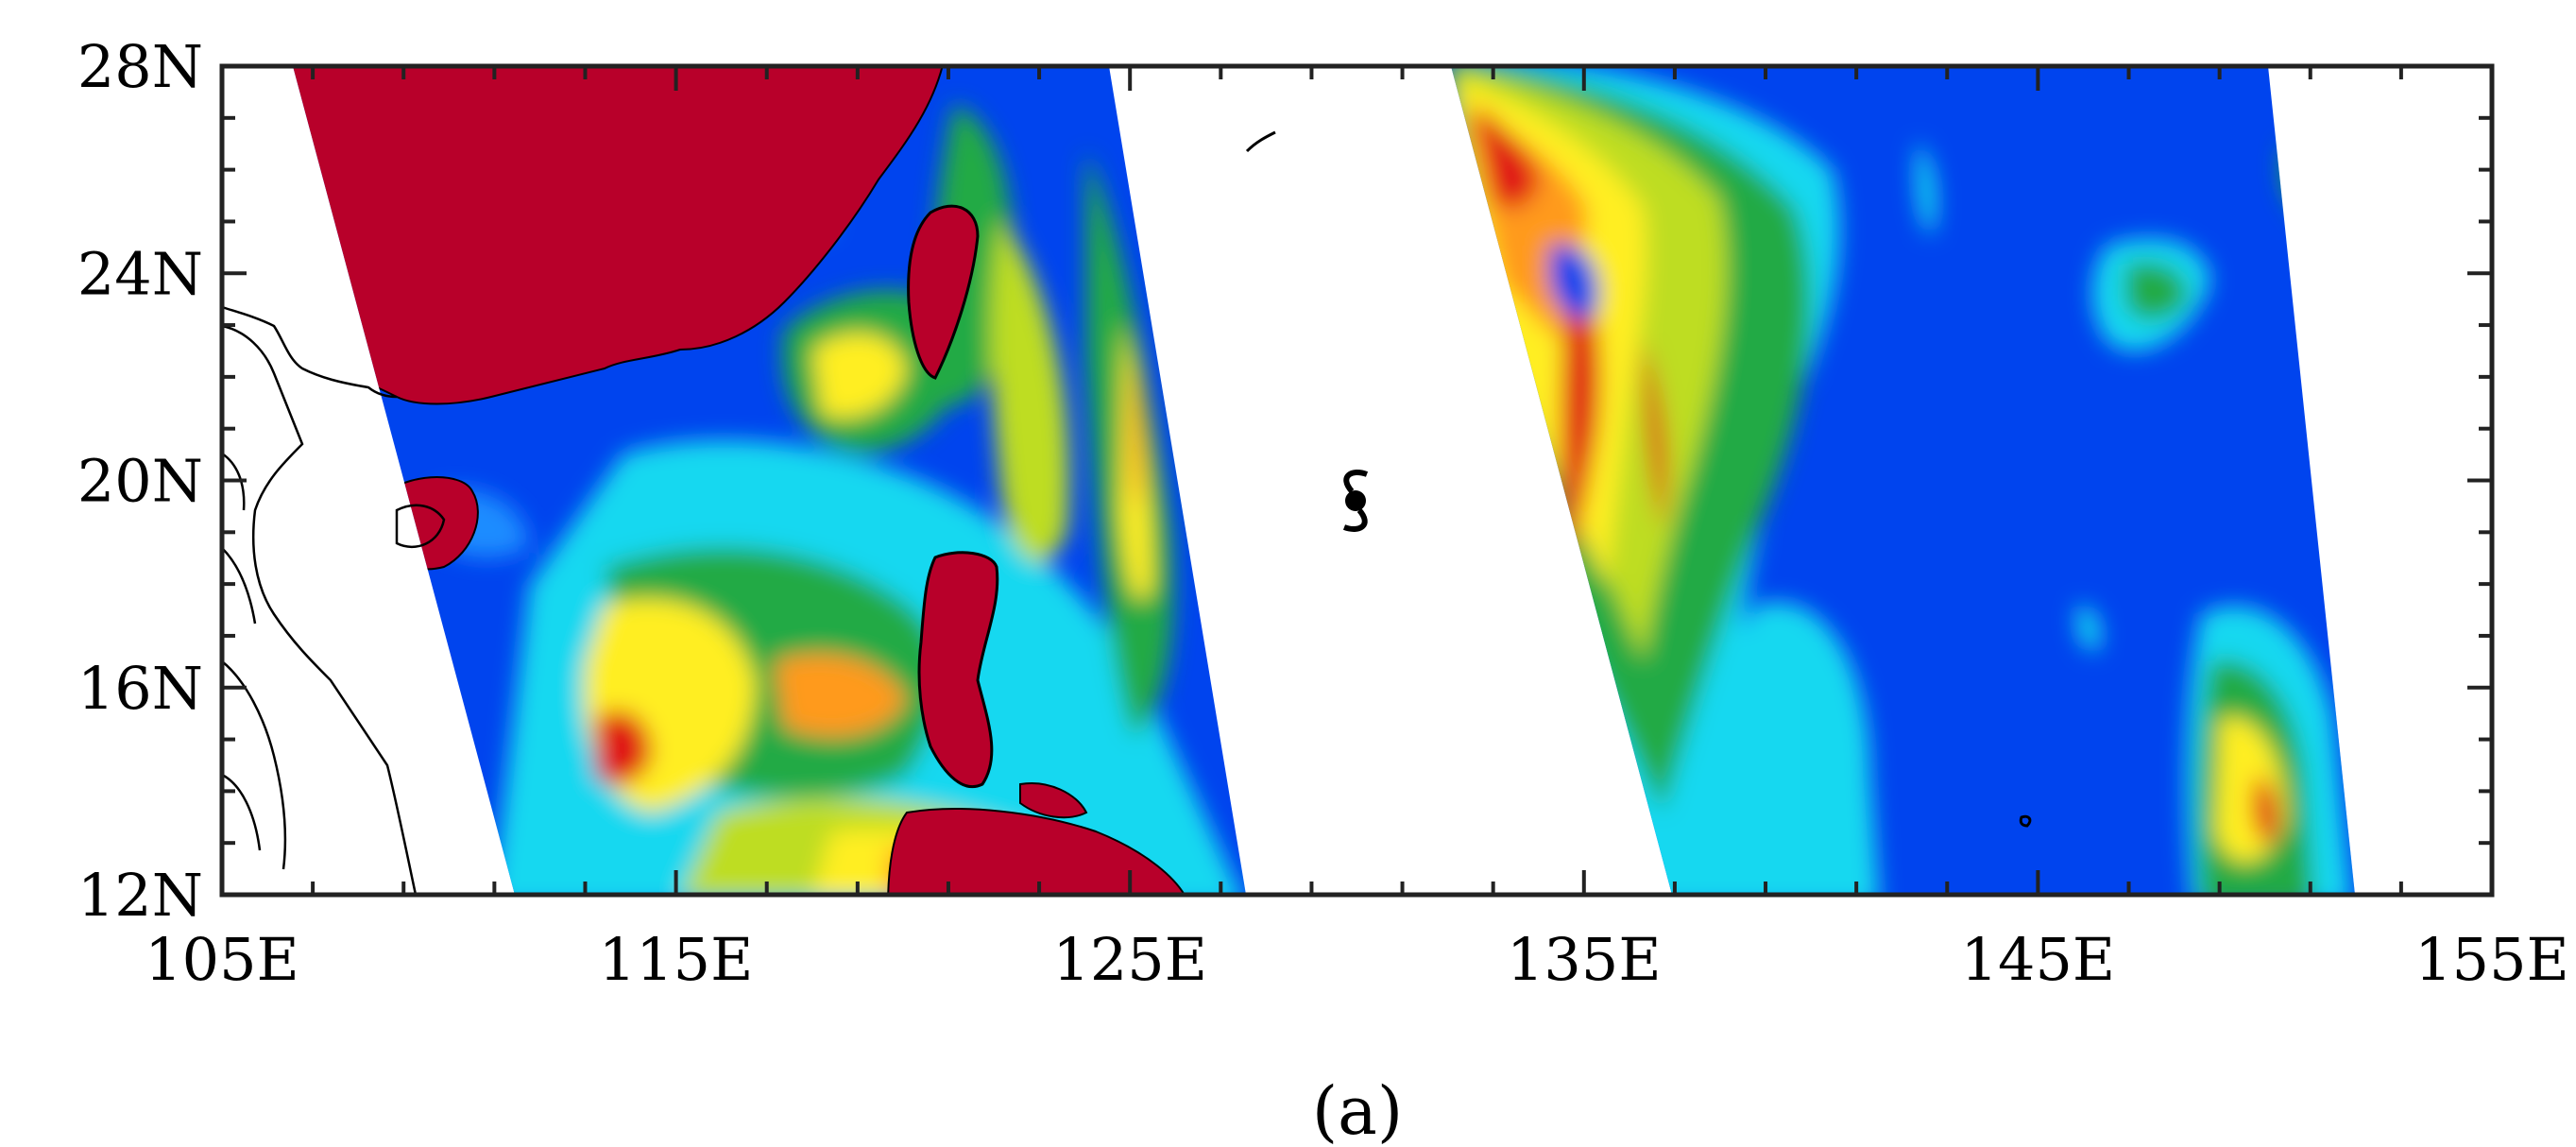 The image size is (2576, 1147). I want to click on y-tick-label: 12N, so click(140, 896).